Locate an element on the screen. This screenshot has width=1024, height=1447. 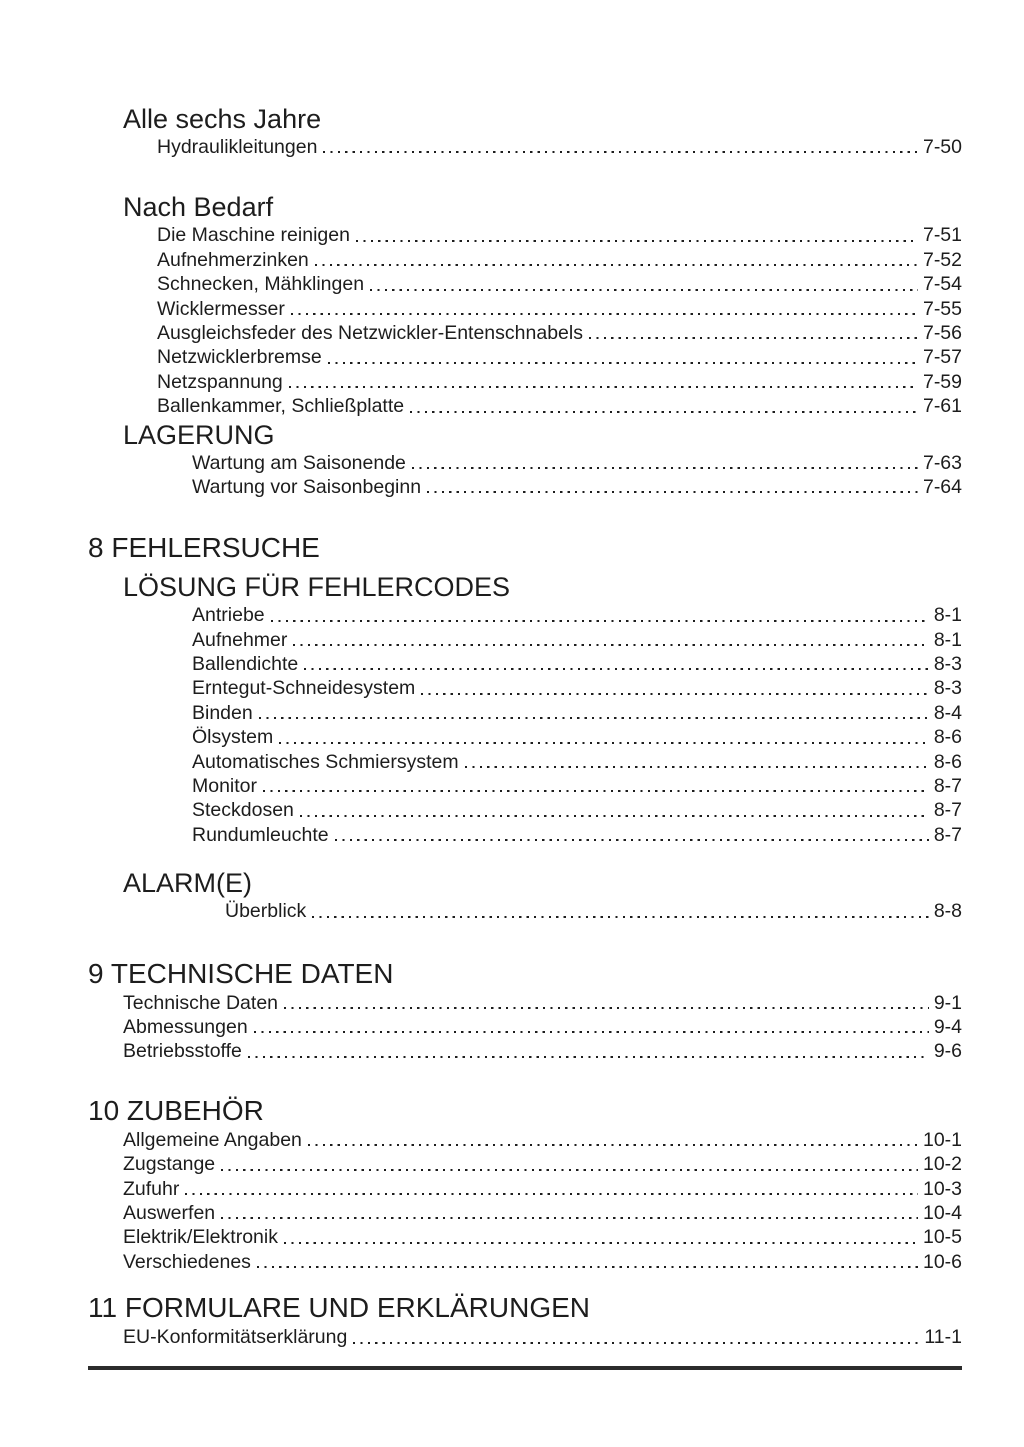
toc-section-block: Alle sechs Jahre Hydraulikleitungen 7-50 is located at coordinates (525, 131).